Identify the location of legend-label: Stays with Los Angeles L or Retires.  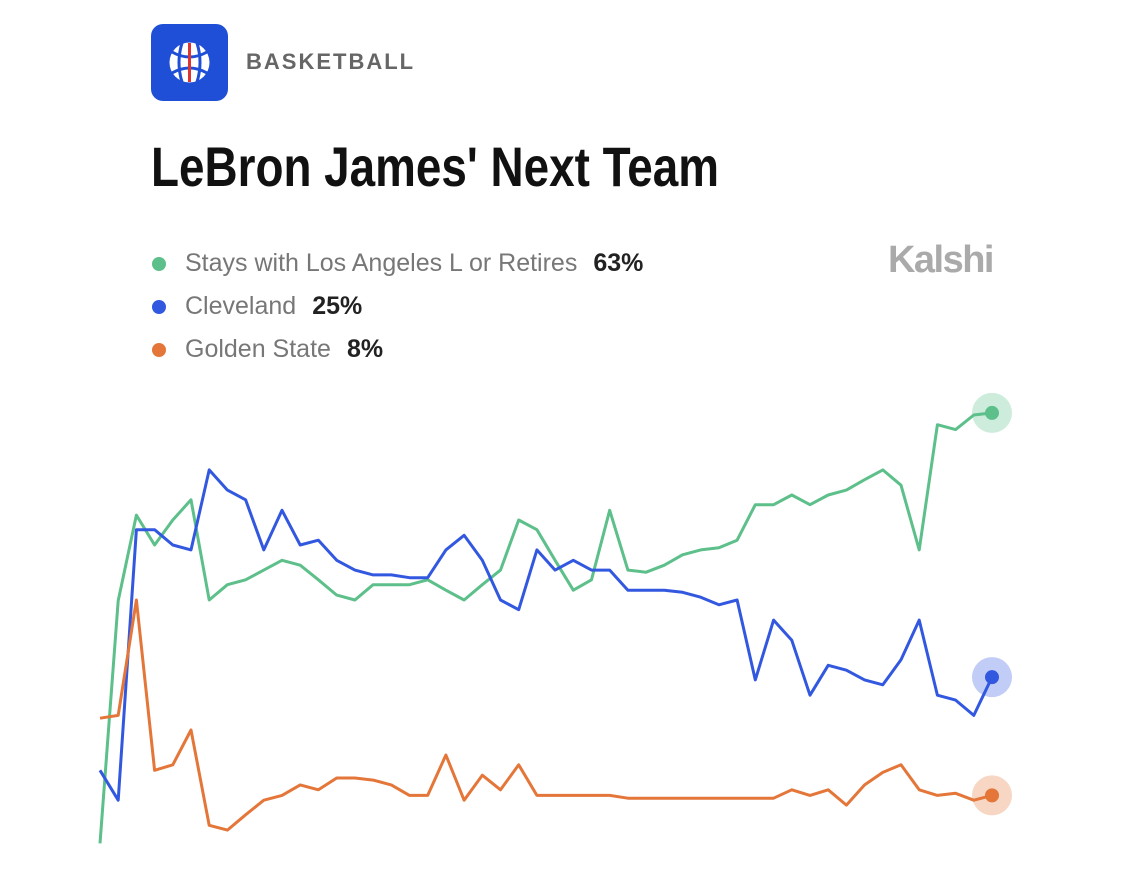
(381, 263).